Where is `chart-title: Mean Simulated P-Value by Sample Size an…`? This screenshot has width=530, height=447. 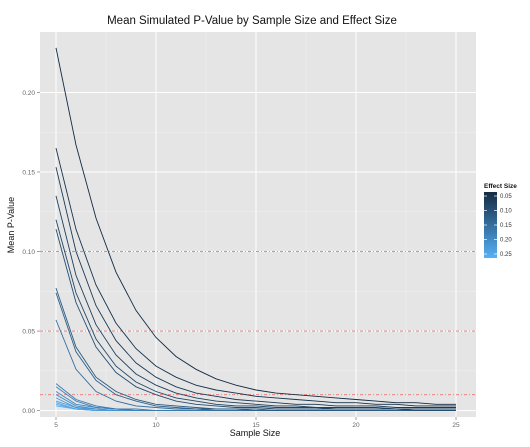 chart-title: Mean Simulated P-Value by Sample Size an… is located at coordinates (252, 21).